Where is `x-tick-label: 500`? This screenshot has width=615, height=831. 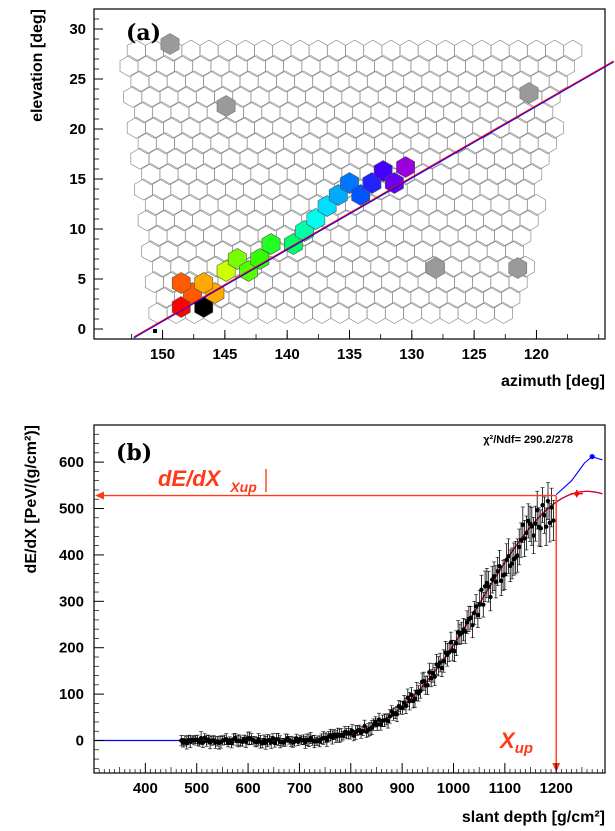 x-tick-label: 500 is located at coordinates (196, 788).